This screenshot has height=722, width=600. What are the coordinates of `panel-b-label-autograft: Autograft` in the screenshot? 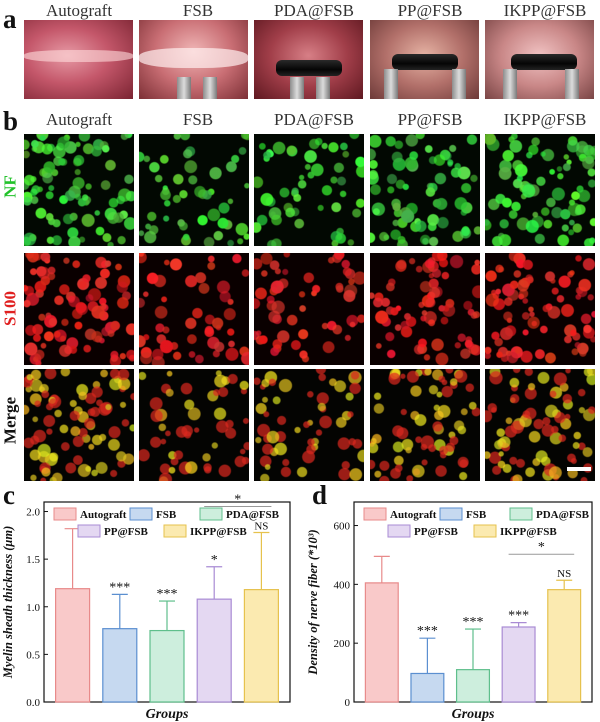 It's located at (79, 119).